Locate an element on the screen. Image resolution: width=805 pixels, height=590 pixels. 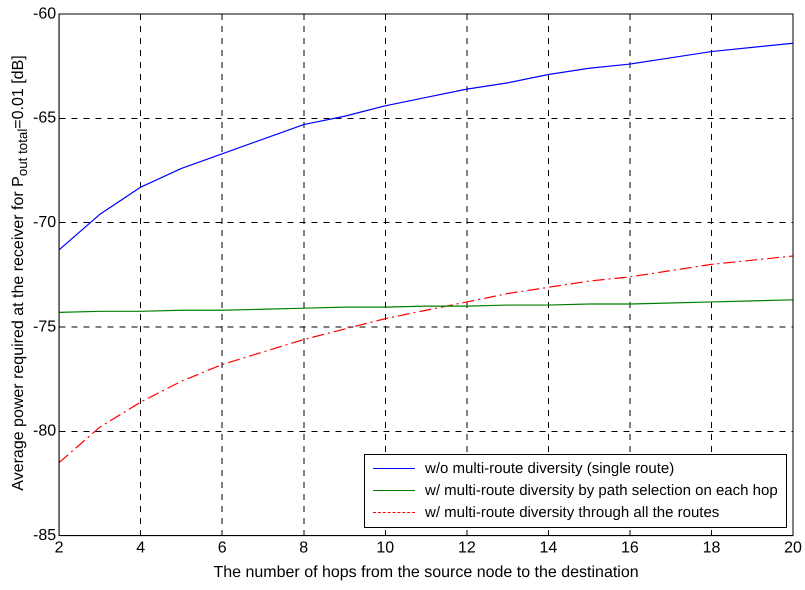
y-tick-label: -75 is located at coordinates (44, 327).